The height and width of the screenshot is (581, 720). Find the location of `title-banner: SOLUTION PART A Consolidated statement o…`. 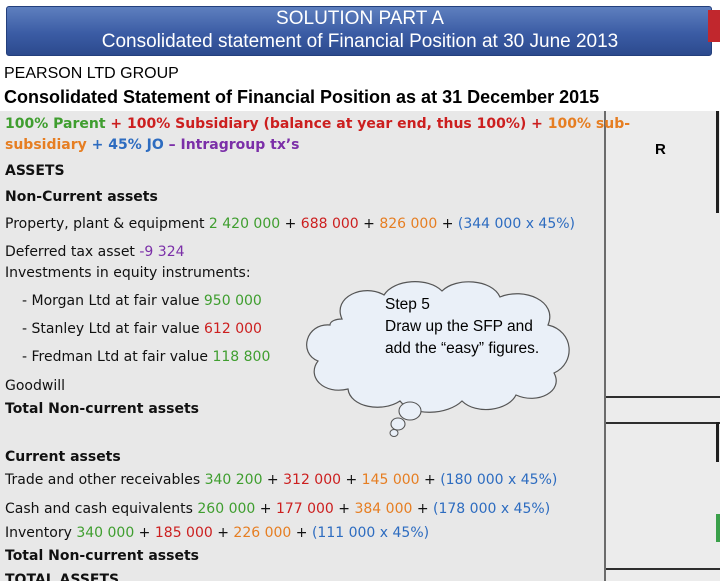

title-banner: SOLUTION PART A Consolidated statement o… is located at coordinates (360, 29).